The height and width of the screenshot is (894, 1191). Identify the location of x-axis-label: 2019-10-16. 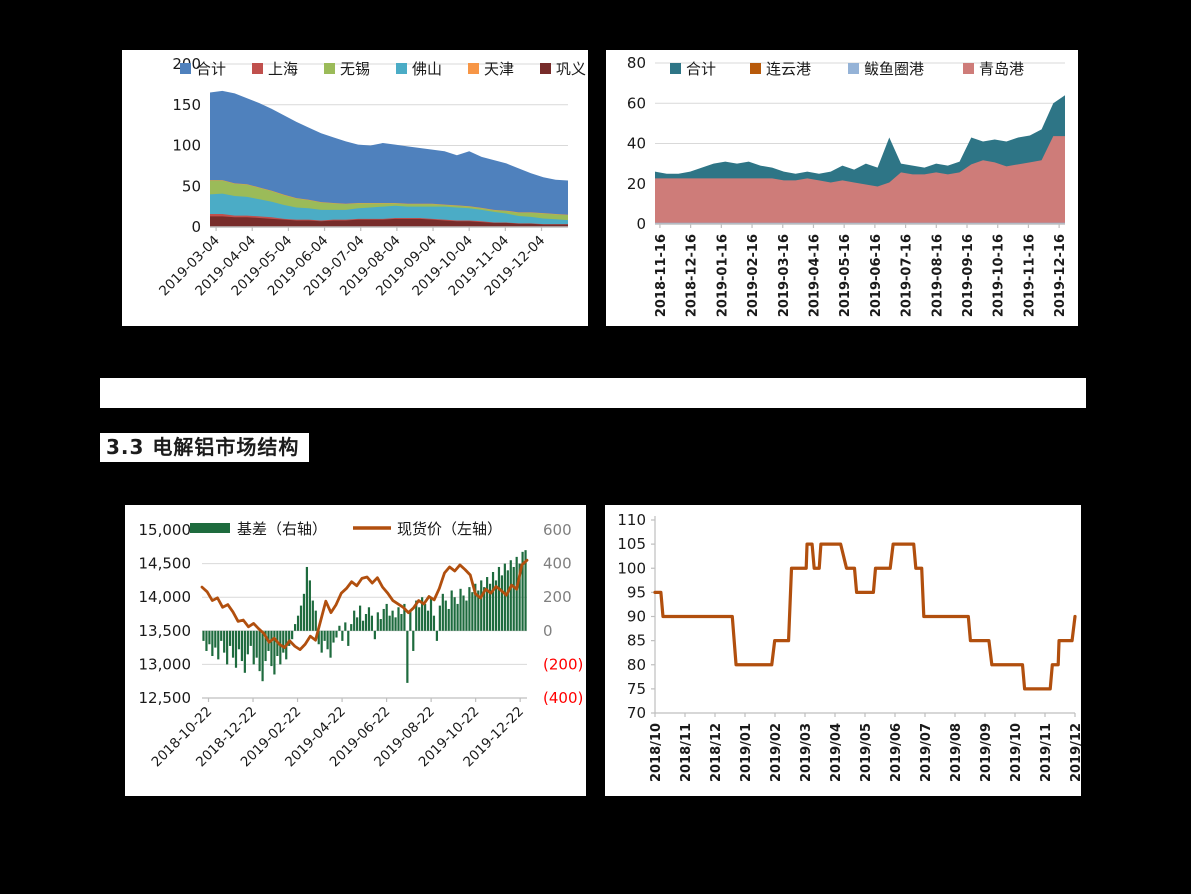
(999, 275).